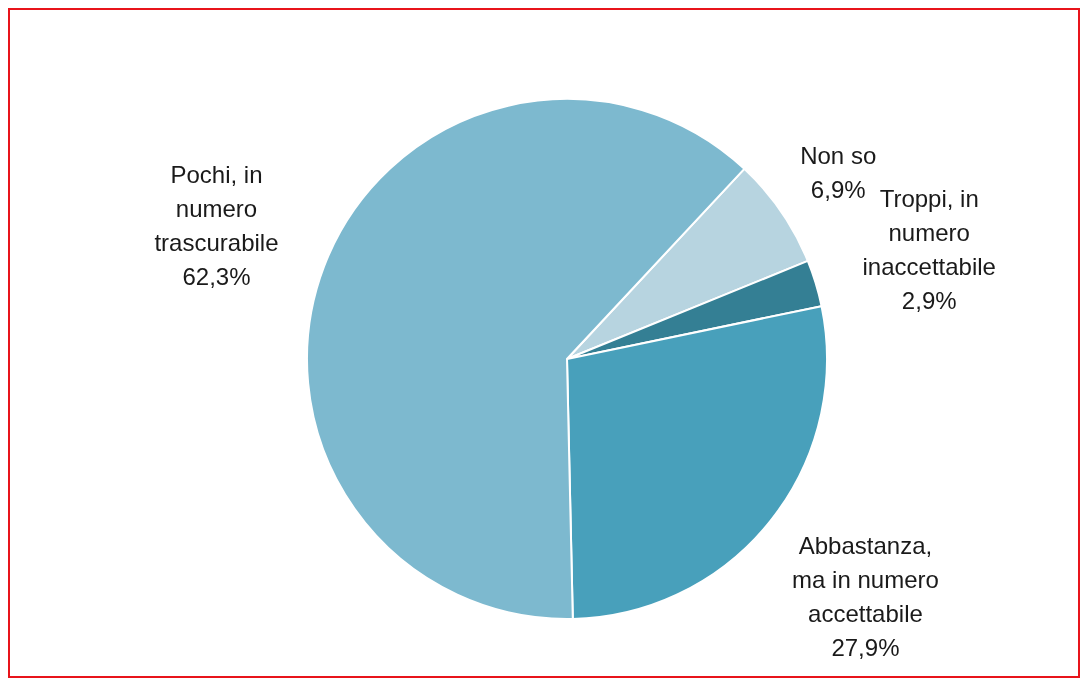  Describe the element at coordinates (216, 276) in the screenshot. I see `data-label: 62,3%` at that location.